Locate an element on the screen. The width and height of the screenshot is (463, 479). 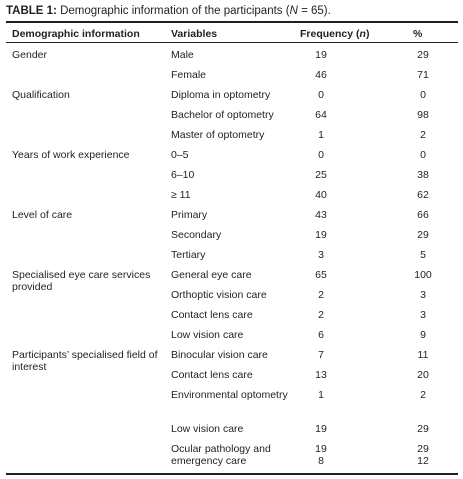
frequency-cell: 7 is located at coordinates (321, 355).